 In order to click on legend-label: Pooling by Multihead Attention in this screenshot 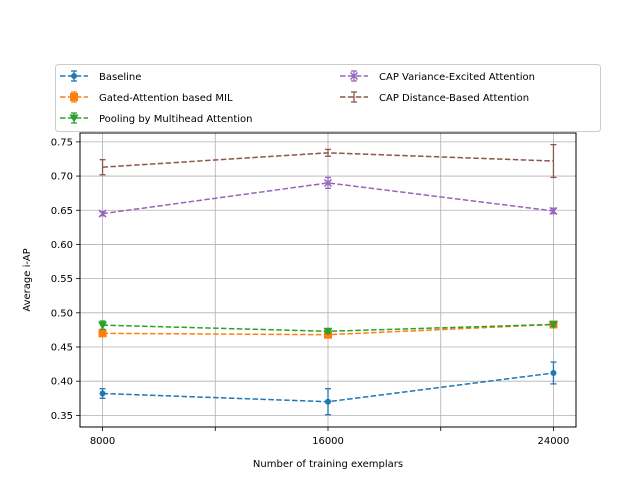, I will do `click(176, 119)`.